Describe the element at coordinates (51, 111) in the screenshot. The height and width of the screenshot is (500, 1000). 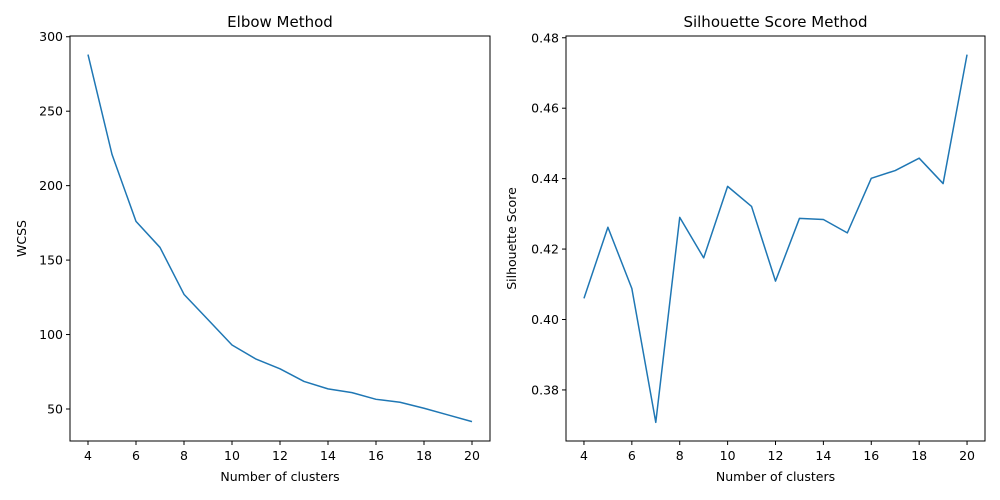
I see `elbow-y-tick-label: 250` at that location.